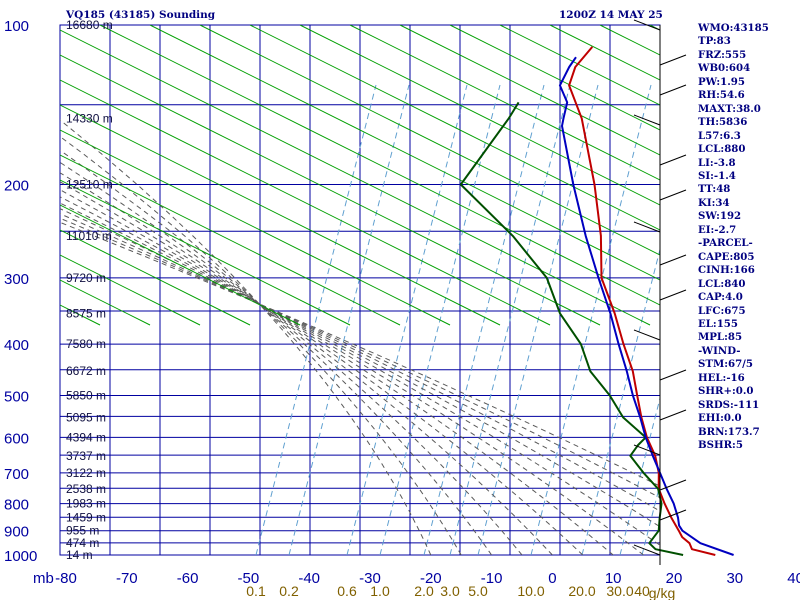 Image resolution: width=800 pixels, height=600 pixels. Describe the element at coordinates (619, 591) in the screenshot. I see `mixing-ratio-tick-label: 30.0` at that location.